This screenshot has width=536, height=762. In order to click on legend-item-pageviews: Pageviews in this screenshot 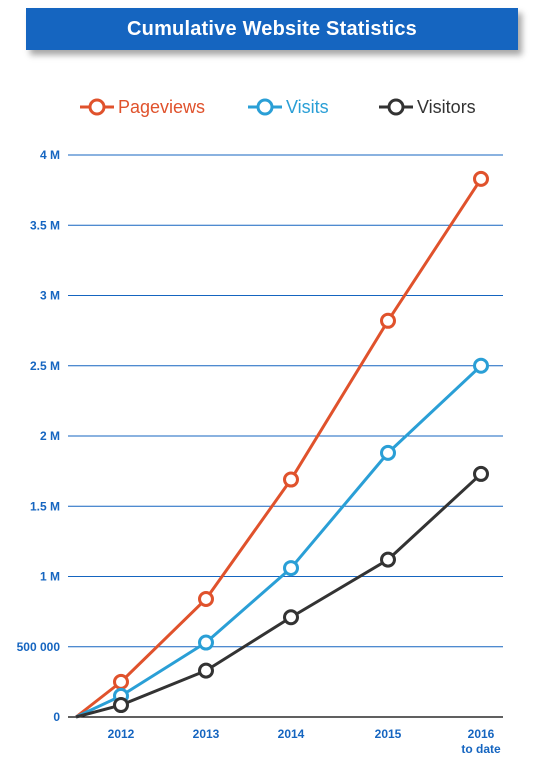, I will do `click(142, 107)`.